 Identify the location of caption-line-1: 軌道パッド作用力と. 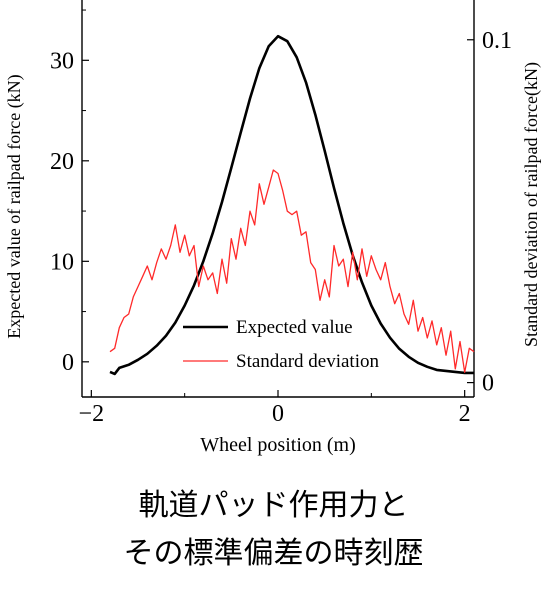
(273, 505).